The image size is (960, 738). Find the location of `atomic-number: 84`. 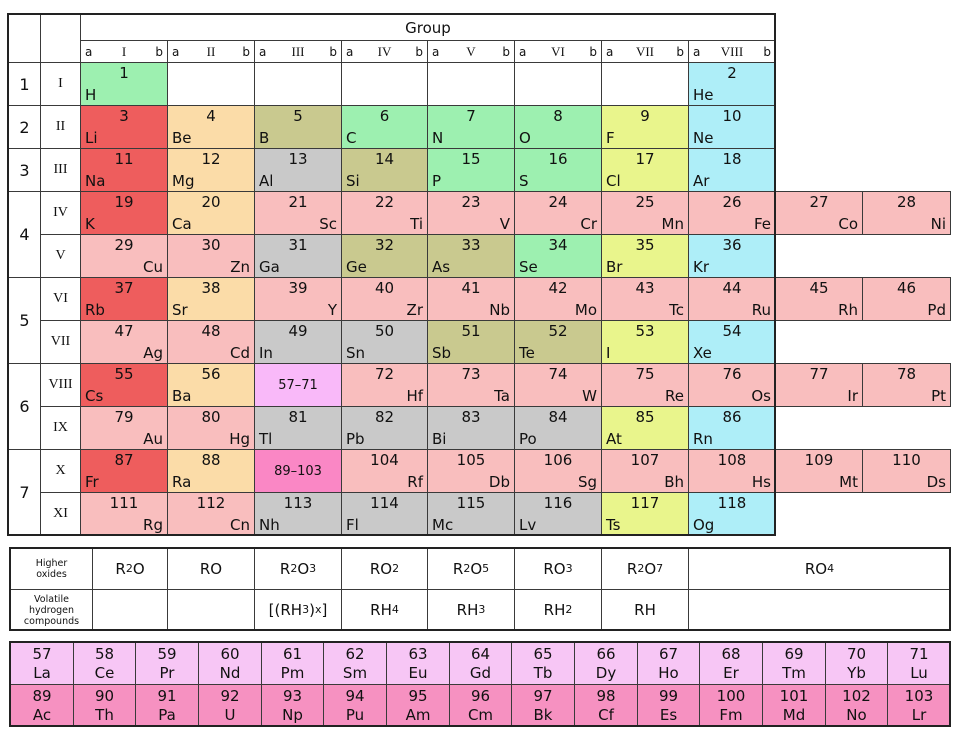

atomic-number: 84 is located at coordinates (558, 417).